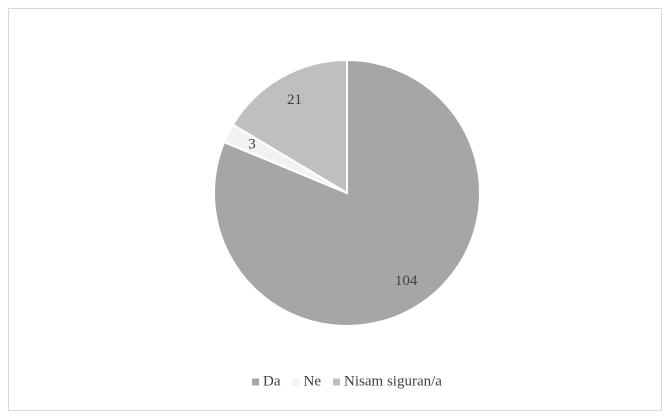 This screenshot has height=419, width=670. What do you see at coordinates (313, 381) in the screenshot?
I see `legend-label: Ne` at bounding box center [313, 381].